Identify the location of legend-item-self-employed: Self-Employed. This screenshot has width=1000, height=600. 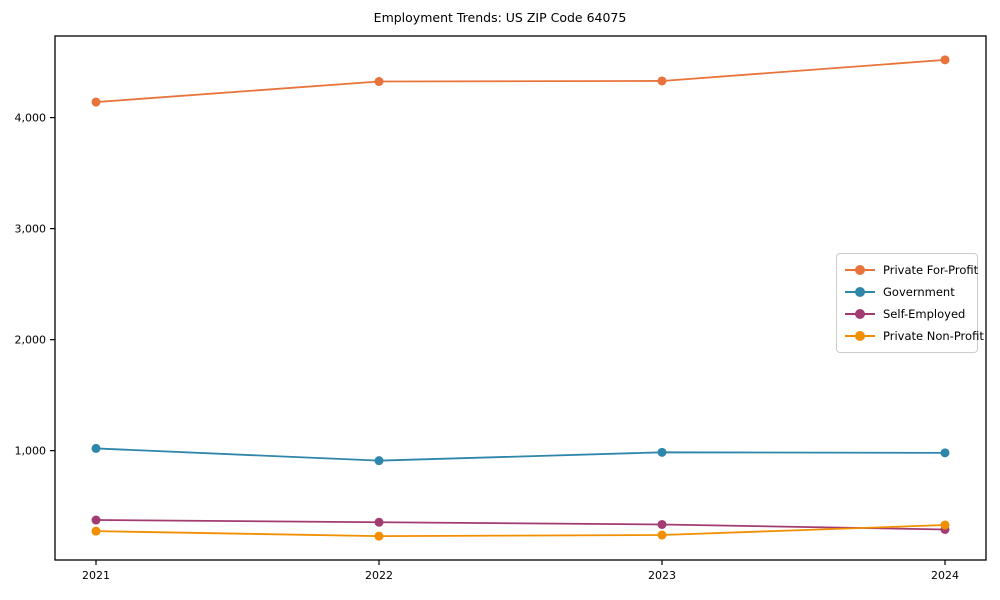
(907, 314).